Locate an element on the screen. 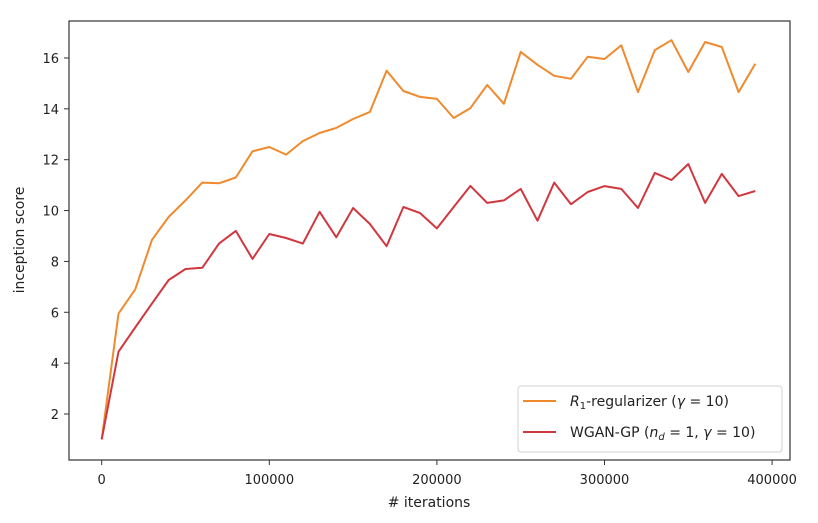 The width and height of the screenshot is (818, 523). x-tick-label: 400000 is located at coordinates (772, 480).